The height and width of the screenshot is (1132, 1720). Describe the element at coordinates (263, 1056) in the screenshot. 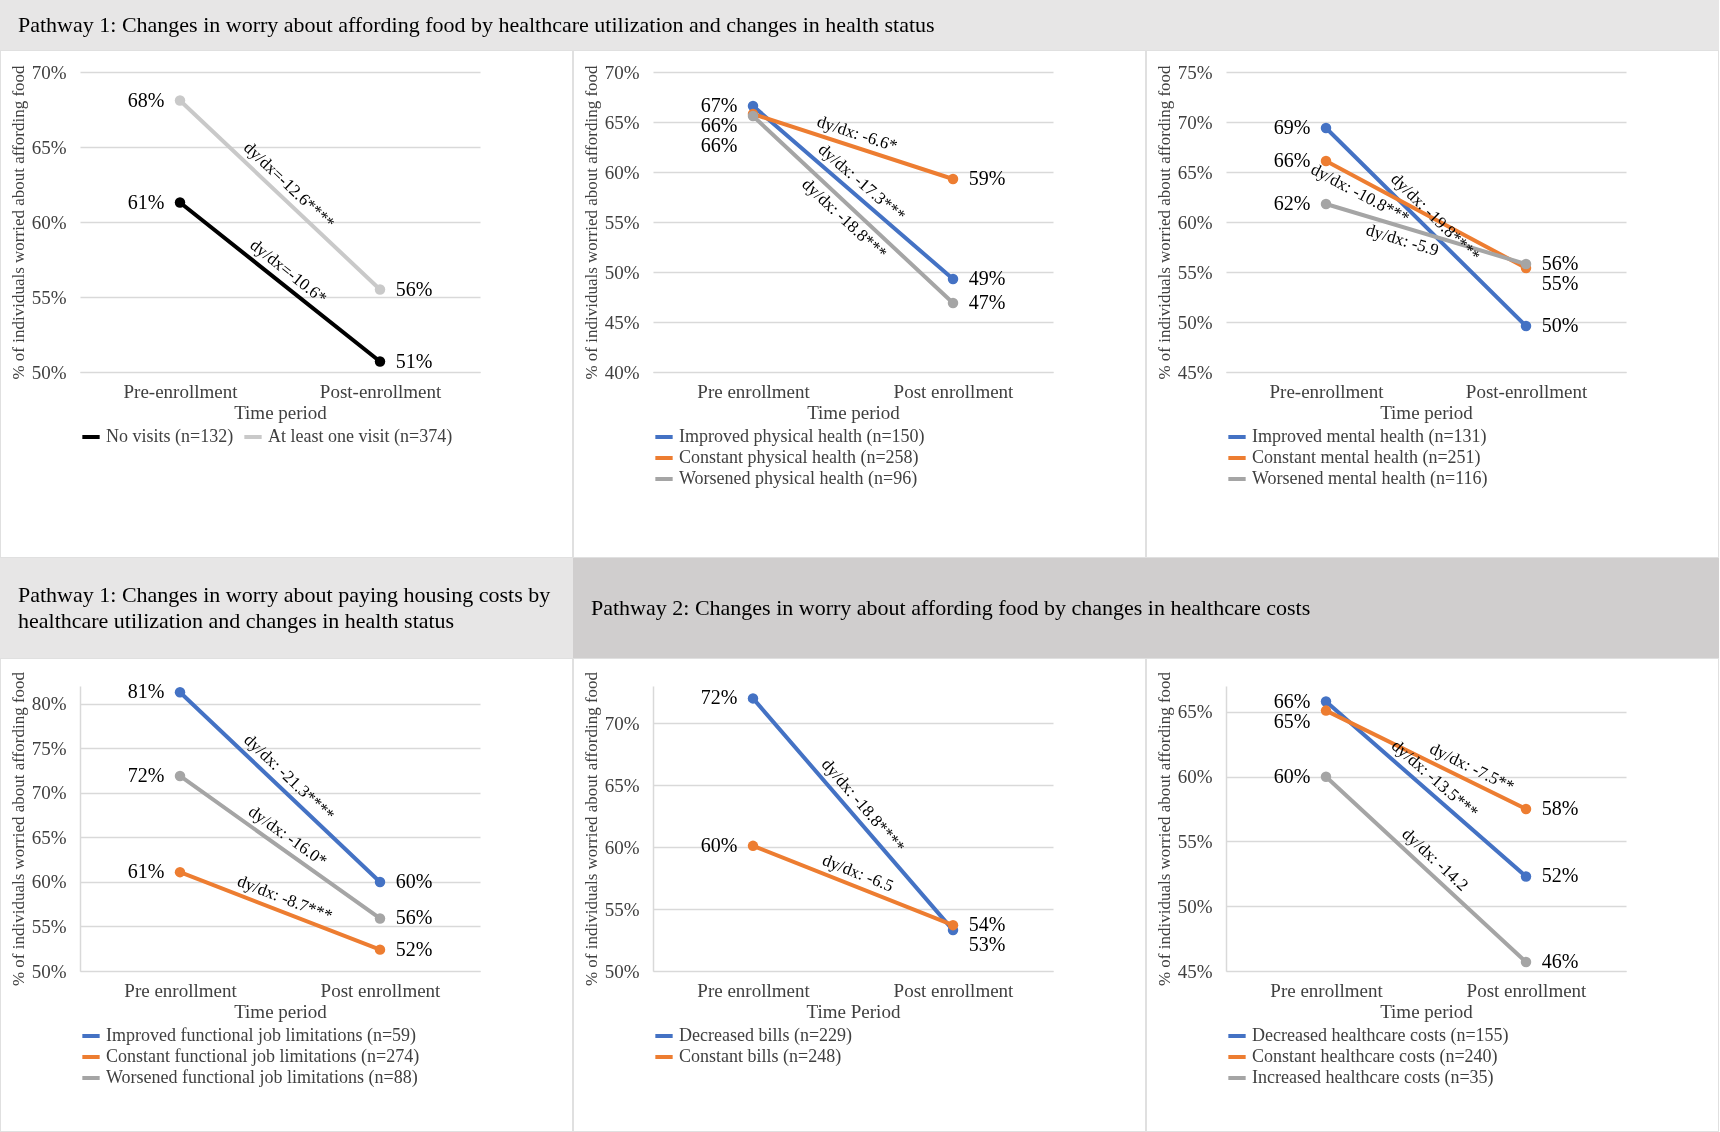

I see `legend-label: Constant functional job limitations (n=274)` at that location.